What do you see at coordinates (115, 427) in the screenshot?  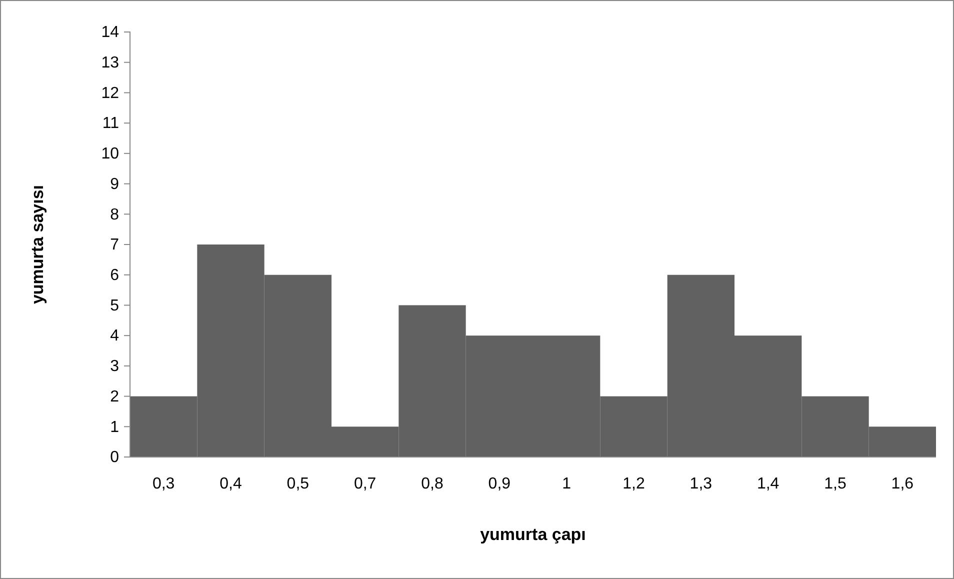 I see `y-tick-label: 1` at bounding box center [115, 427].